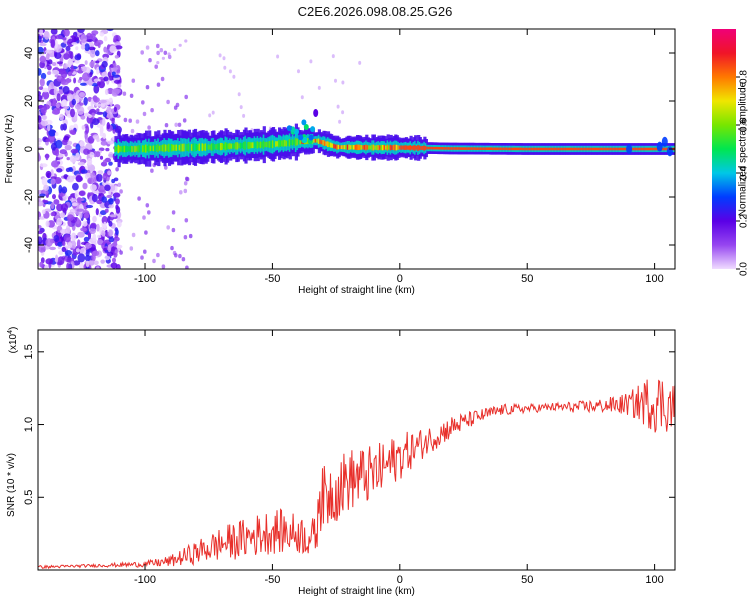  Describe the element at coordinates (744, 269) in the screenshot. I see `colorbar-tick-label: 0.0` at that location.